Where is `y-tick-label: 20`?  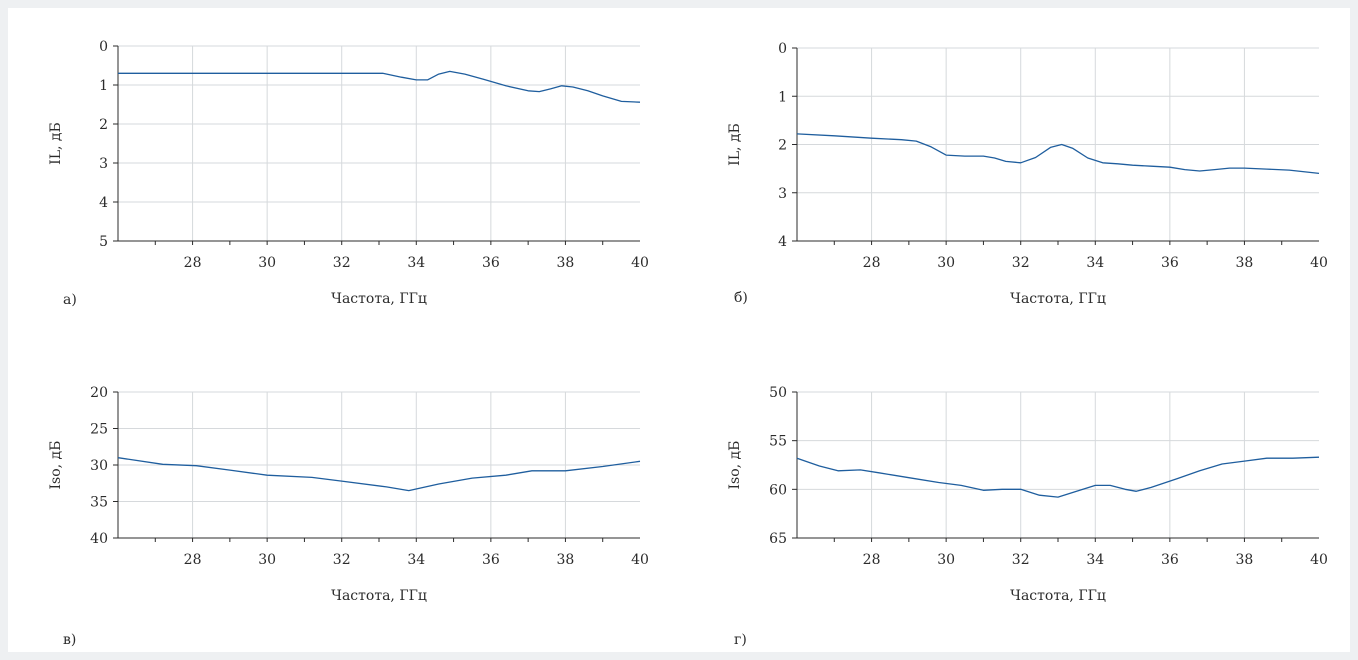
y-tick-label: 20 is located at coordinates (99, 393).